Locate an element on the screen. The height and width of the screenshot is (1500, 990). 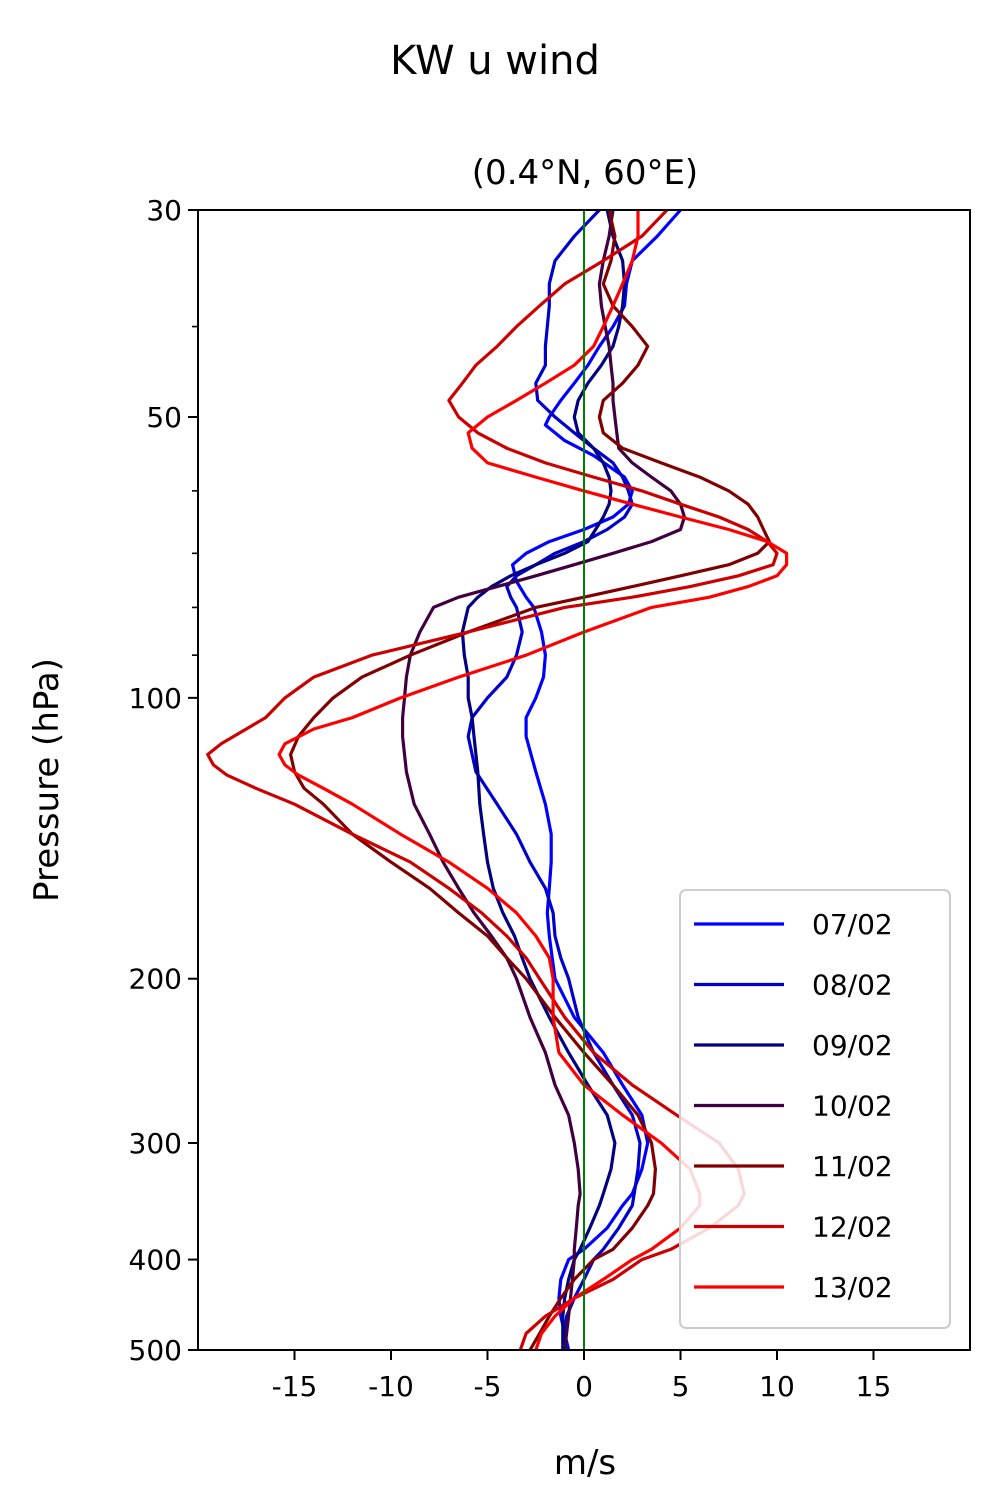
y-axis-label: Pressure (hPa) is located at coordinates (47, 780).